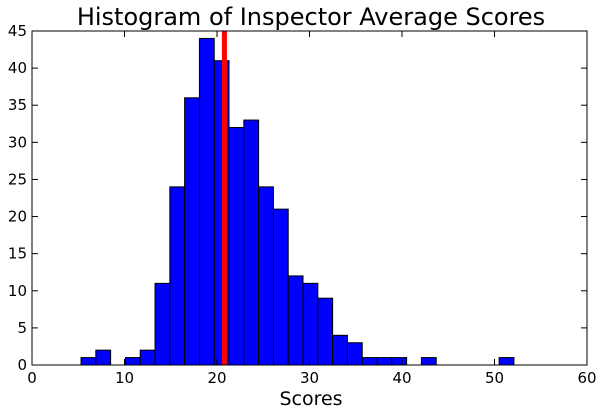 Image resolution: width=606 pixels, height=416 pixels. Describe the element at coordinates (216, 378) in the screenshot. I see `x-tick-label-20: 20` at that location.